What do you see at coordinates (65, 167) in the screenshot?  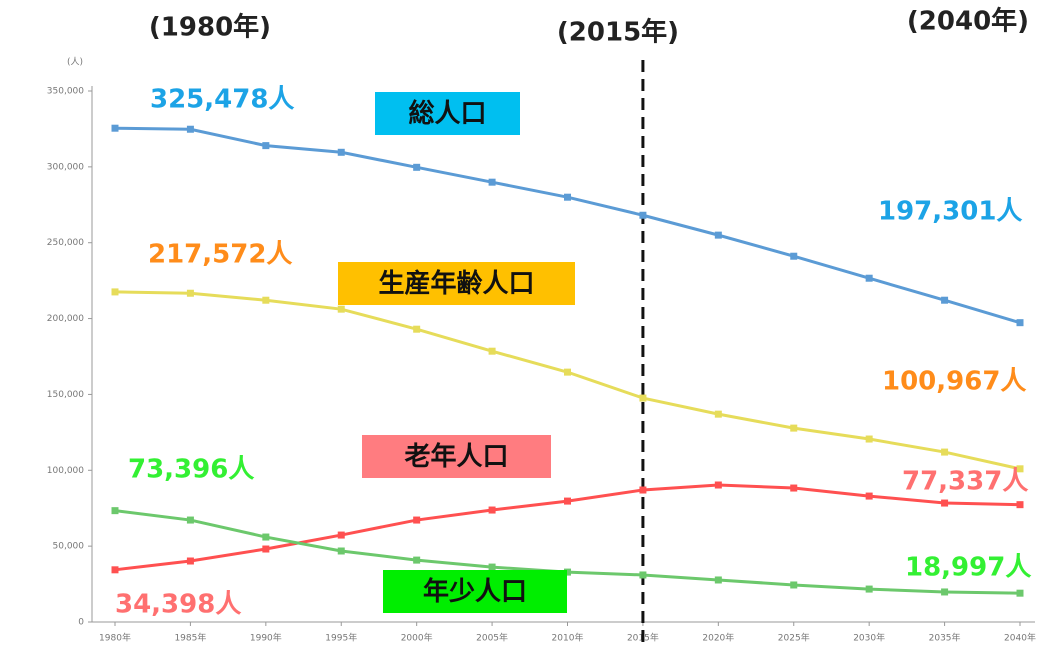 I see `y-tick-label: 300,000` at bounding box center [65, 167].